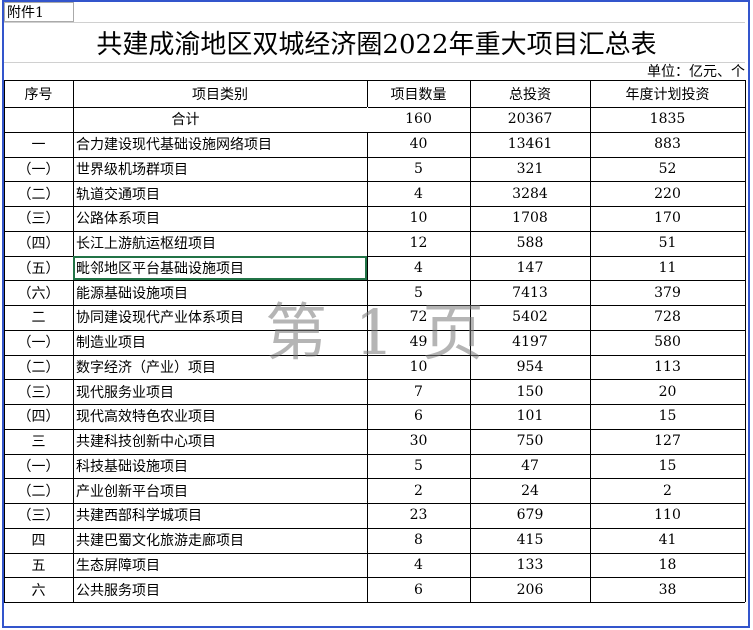 This screenshot has height=630, width=753. Describe the element at coordinates (418, 168) in the screenshot. I see `value-cell: 5` at that location.